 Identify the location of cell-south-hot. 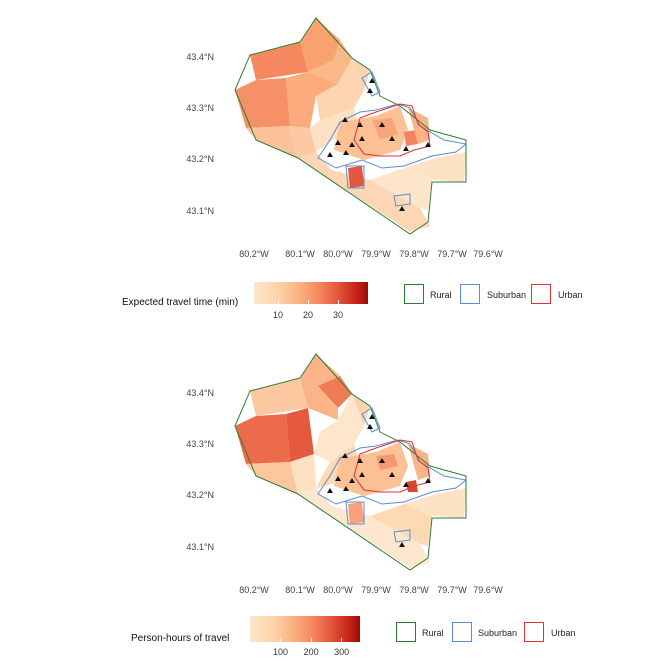
(356, 513).